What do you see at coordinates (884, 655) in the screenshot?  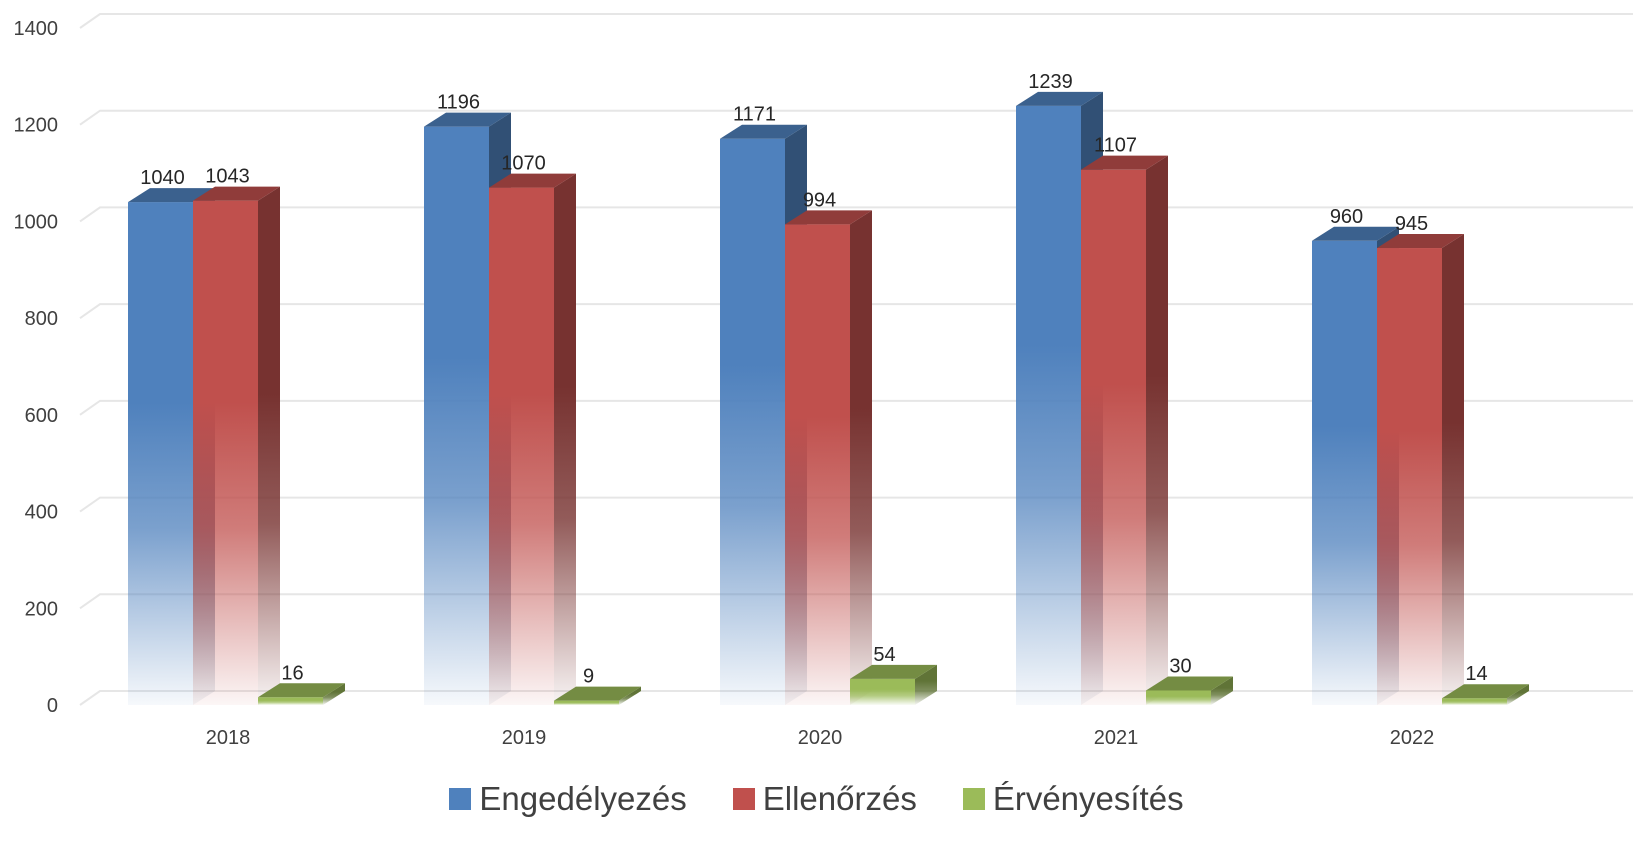 I see `data-label-Érvényesítés-2020: 54` at bounding box center [884, 655].